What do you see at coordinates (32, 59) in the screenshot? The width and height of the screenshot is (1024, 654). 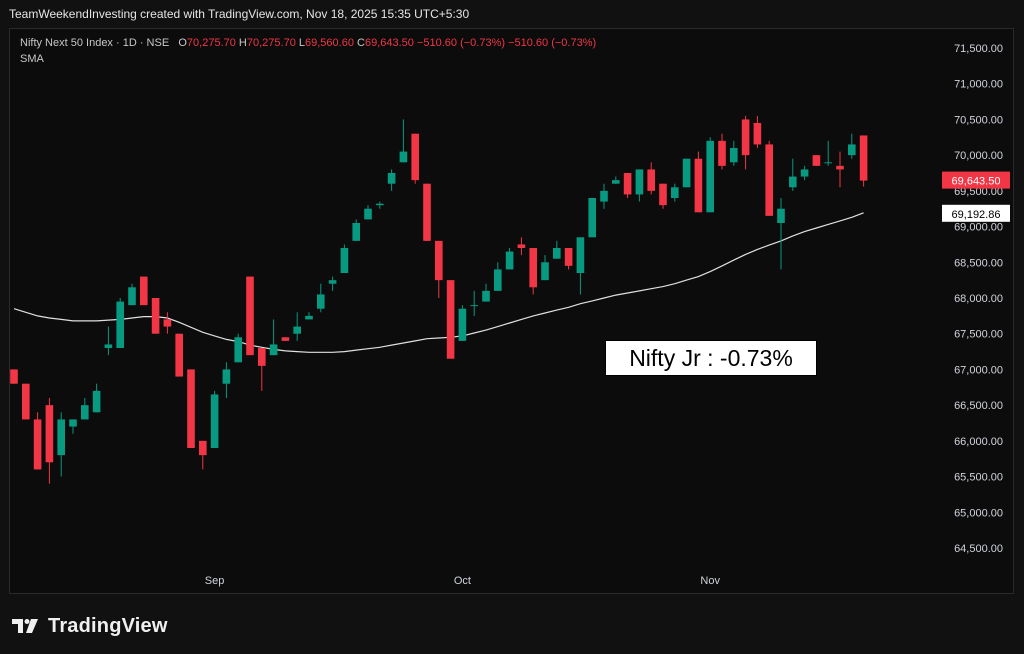 I see `sma-legend: SMA` at bounding box center [32, 59].